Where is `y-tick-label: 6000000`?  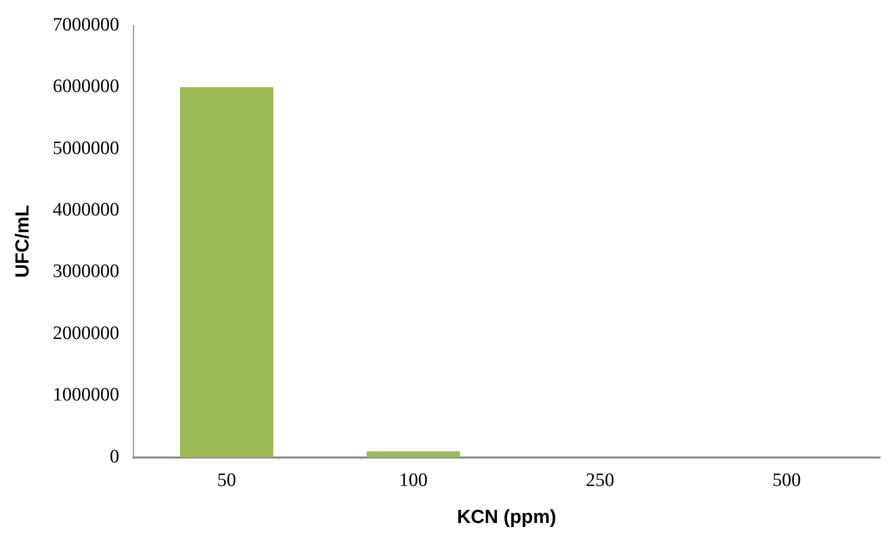 y-tick-label: 6000000 is located at coordinates (86, 87).